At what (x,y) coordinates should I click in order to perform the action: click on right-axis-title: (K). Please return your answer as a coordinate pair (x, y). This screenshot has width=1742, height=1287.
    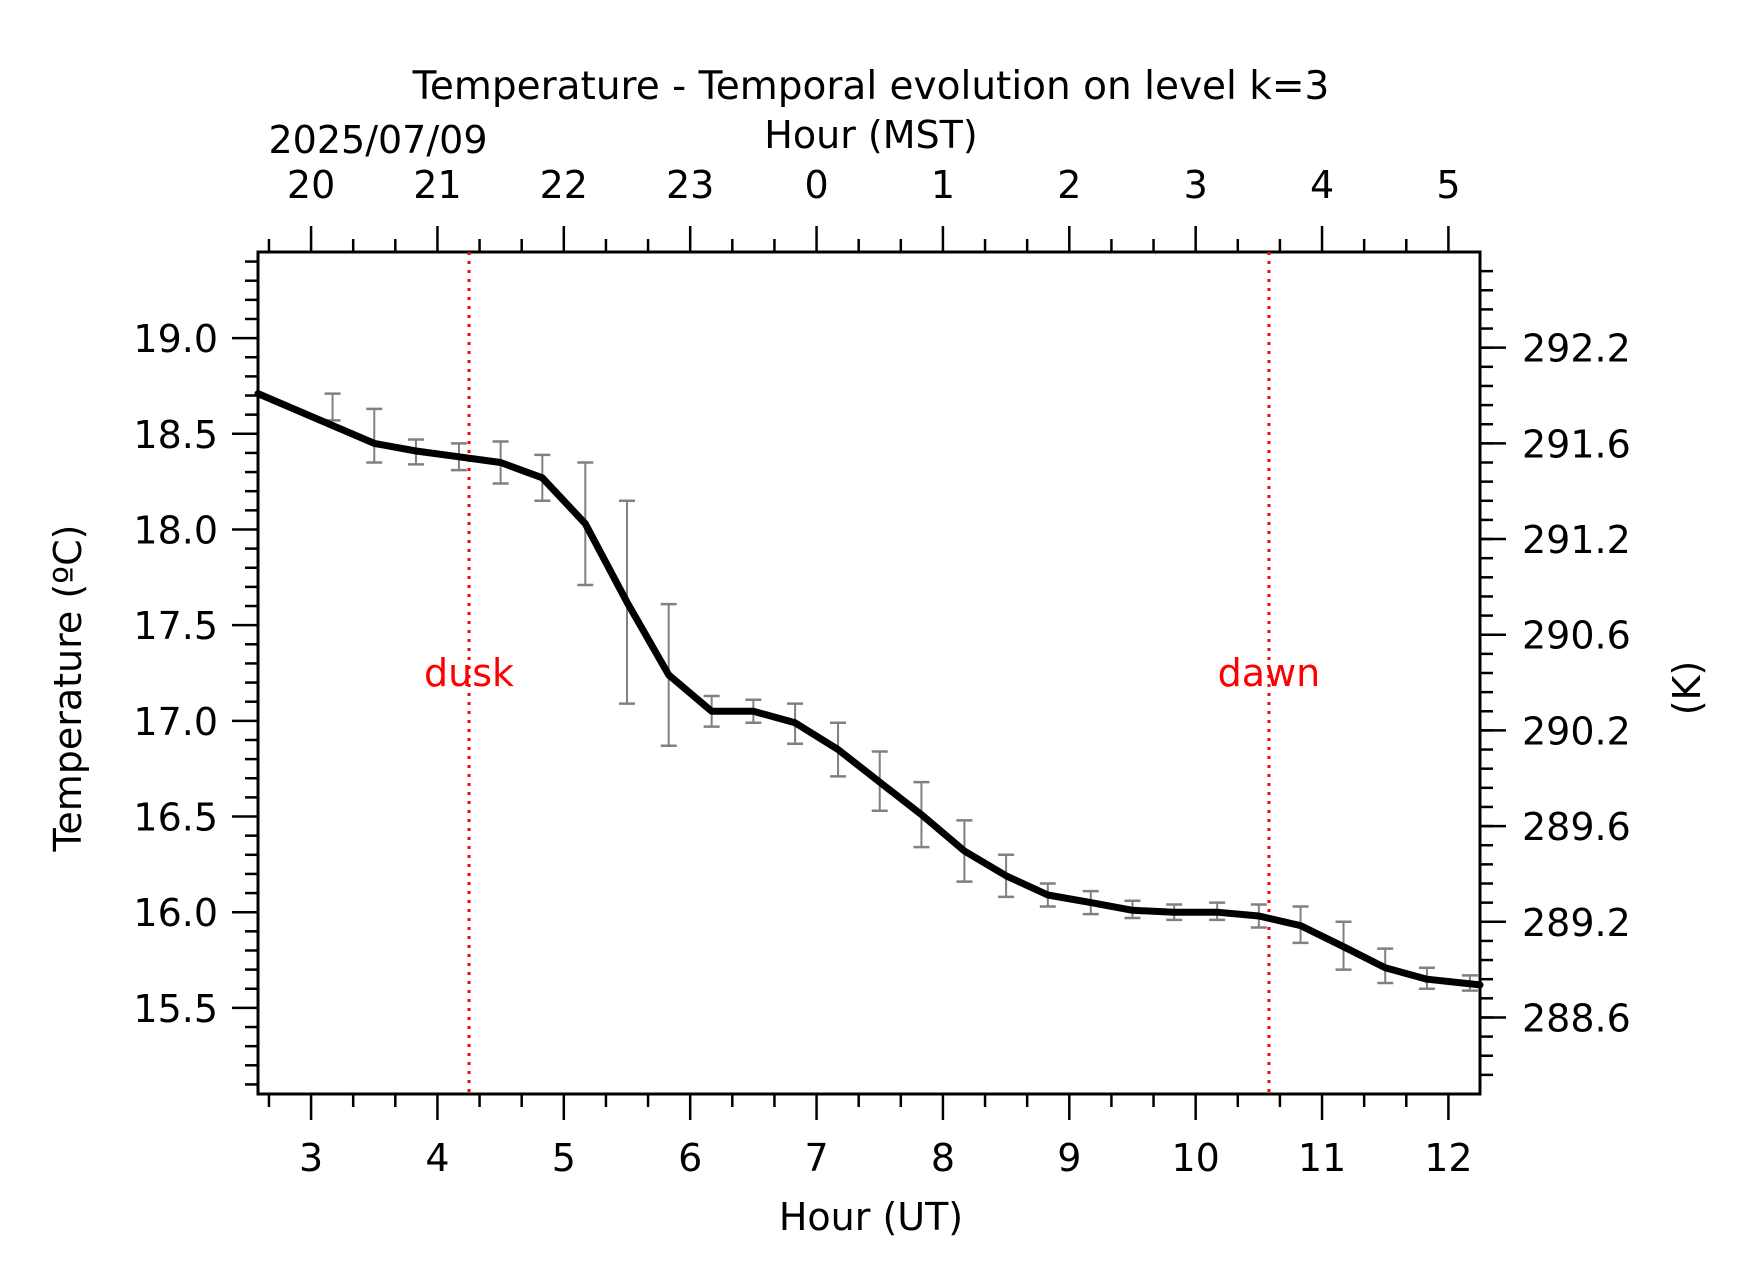
    Looking at the image, I should click on (1687, 688).